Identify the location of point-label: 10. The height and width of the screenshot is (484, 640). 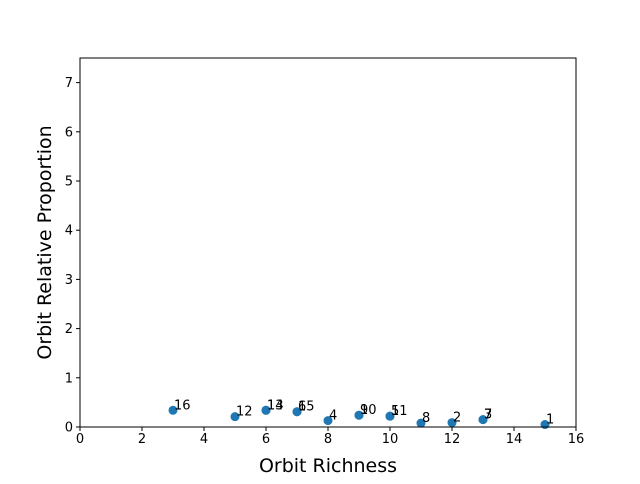
(368, 410).